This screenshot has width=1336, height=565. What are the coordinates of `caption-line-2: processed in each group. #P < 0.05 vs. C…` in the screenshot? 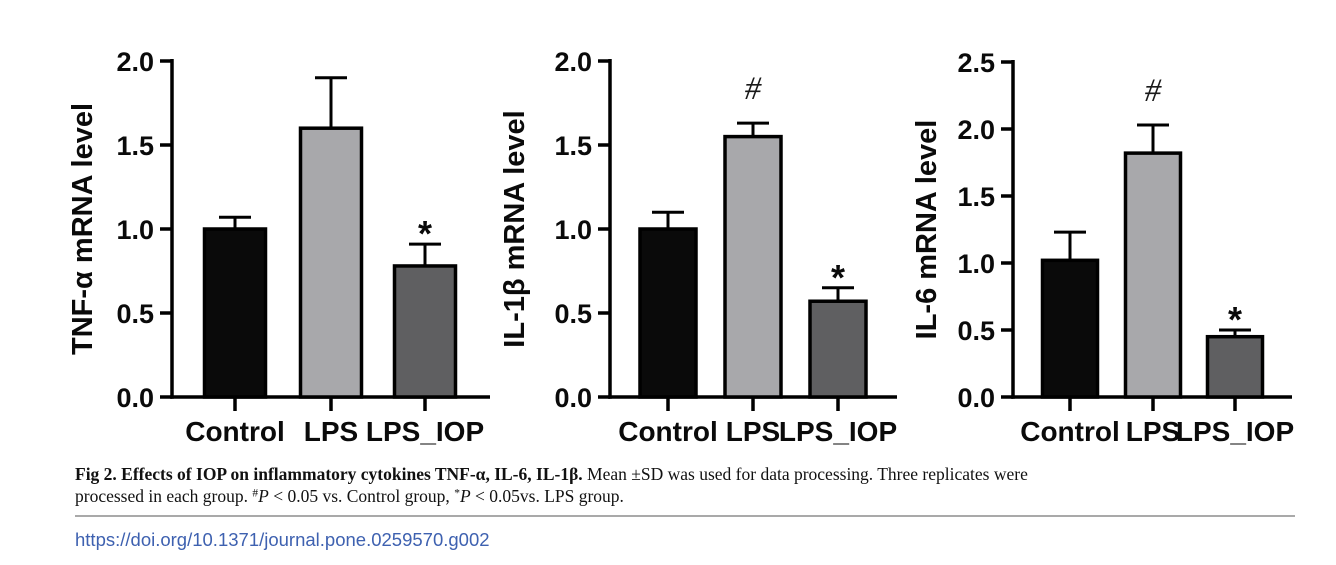 It's located at (660, 497).